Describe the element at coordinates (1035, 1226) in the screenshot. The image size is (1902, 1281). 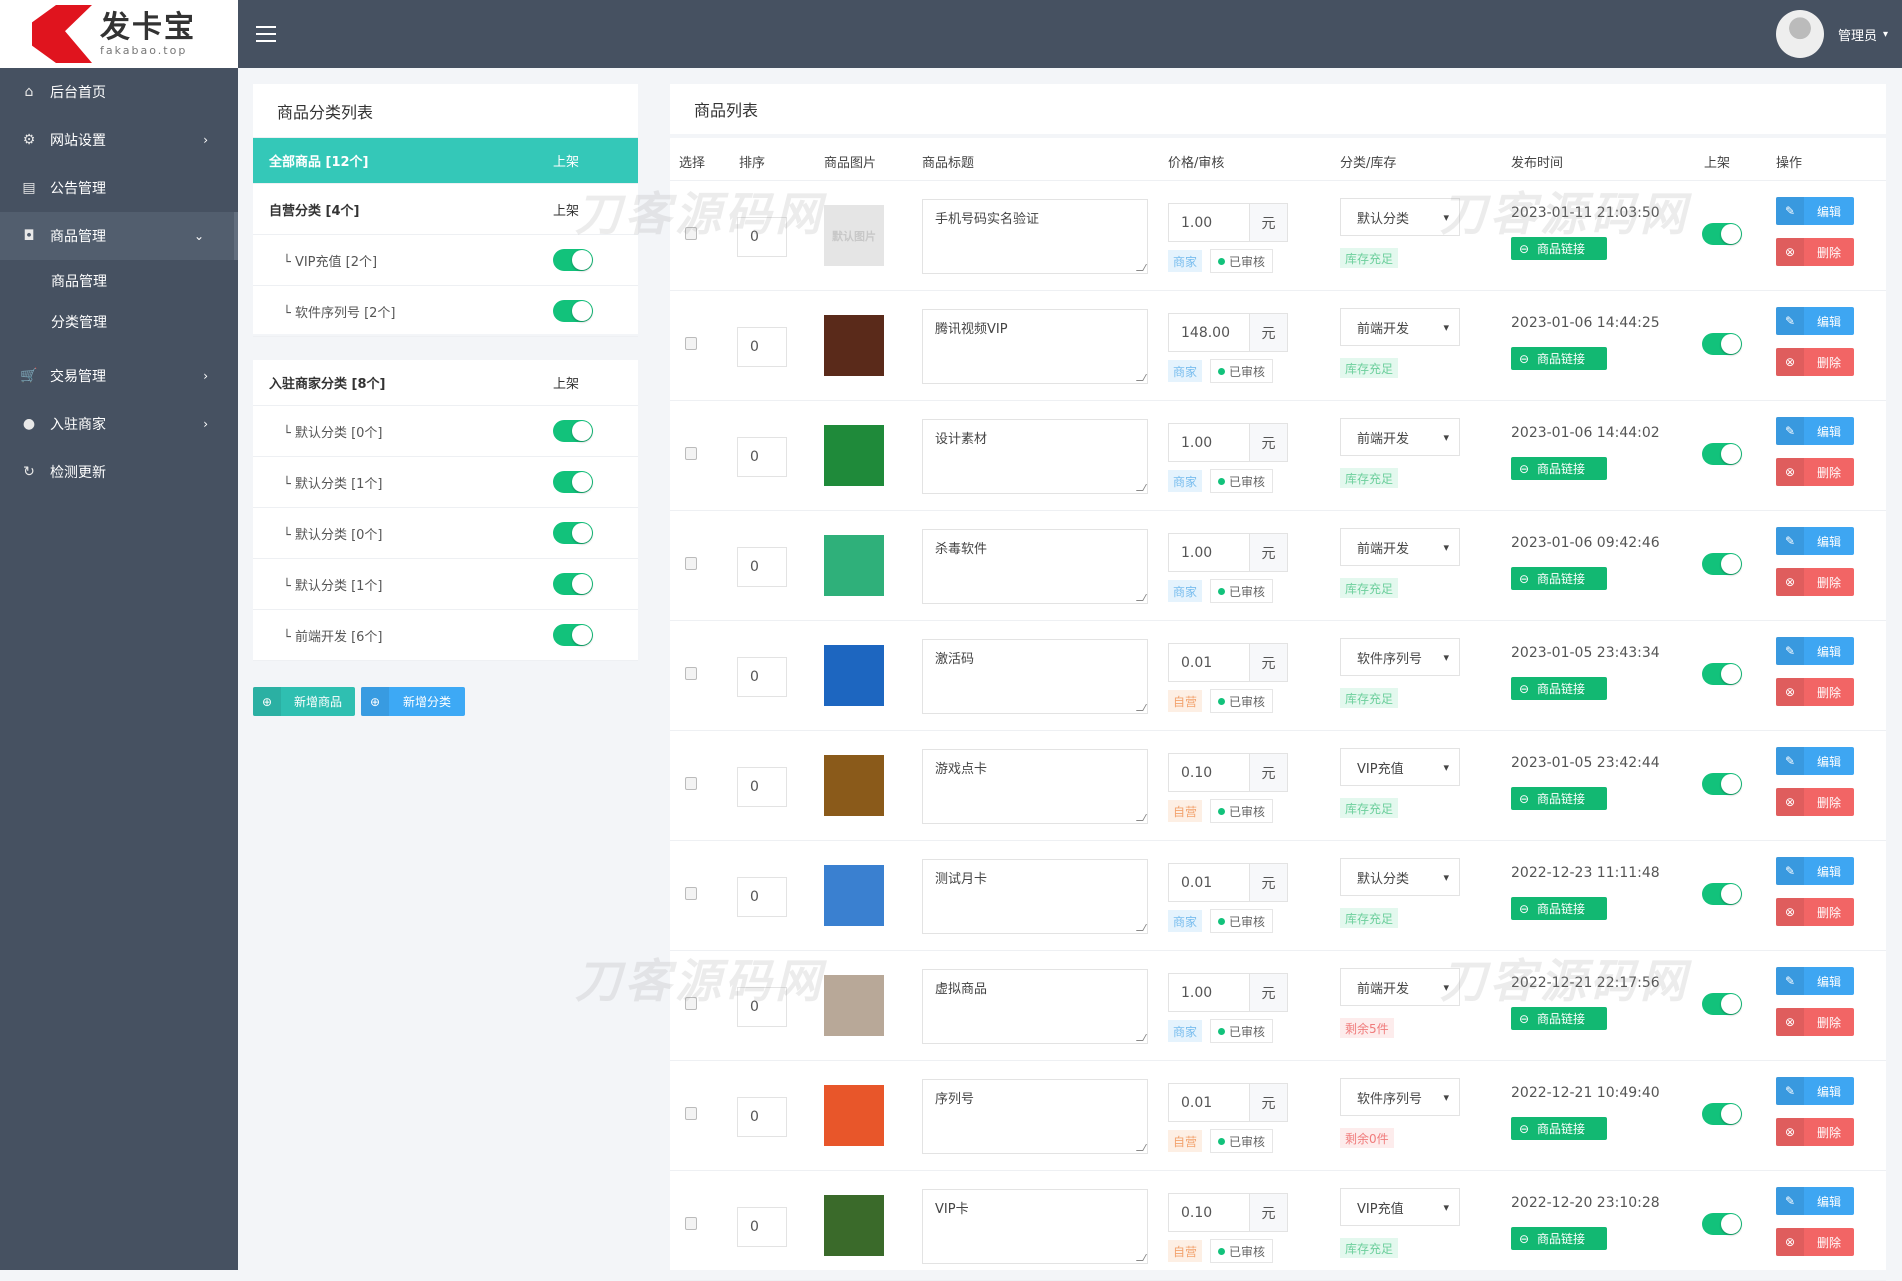
I see `title-textarea: VIP卡` at that location.